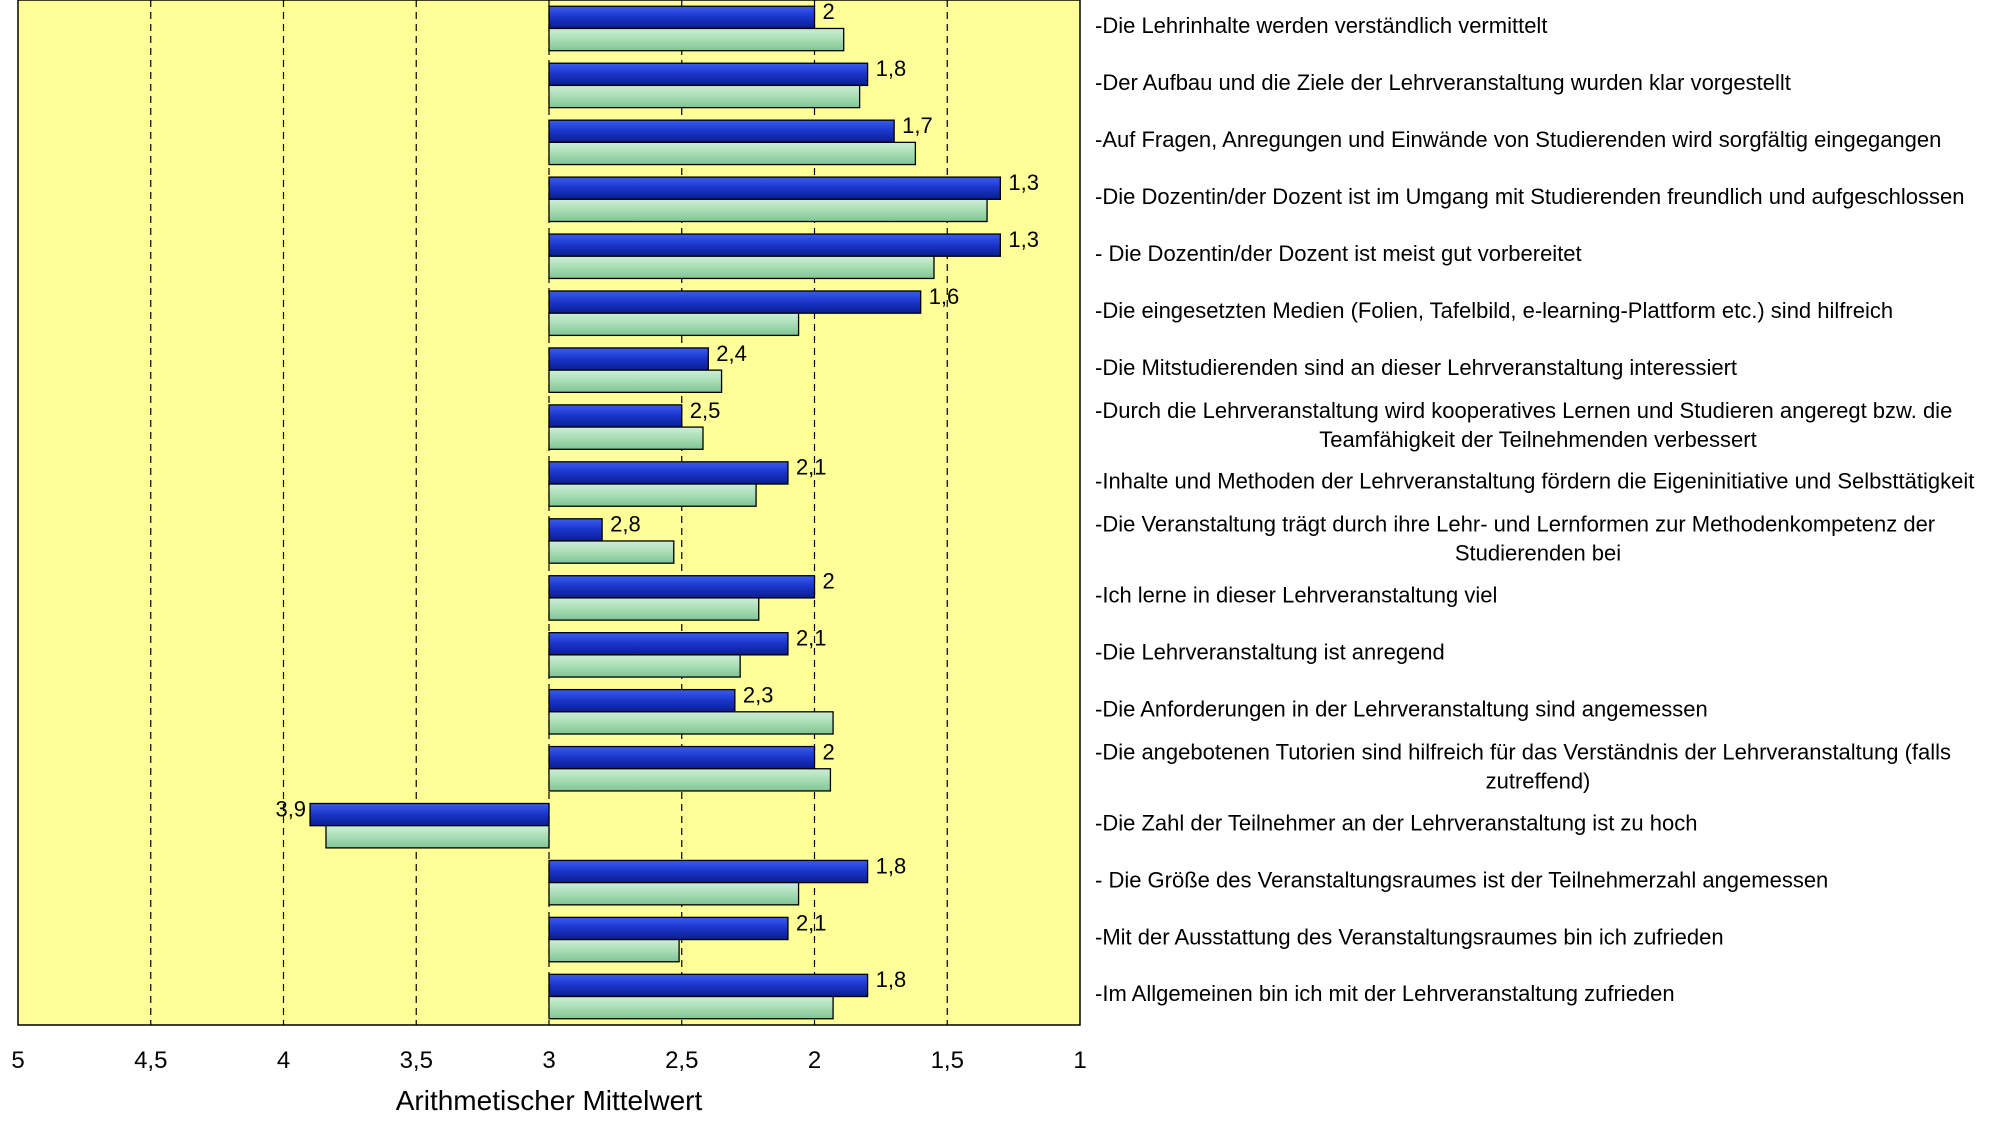  I want to click on x-axis-ticks: 5 4,5 4 3,5 3 2,5 2 1,5 1, so click(548, 1060).